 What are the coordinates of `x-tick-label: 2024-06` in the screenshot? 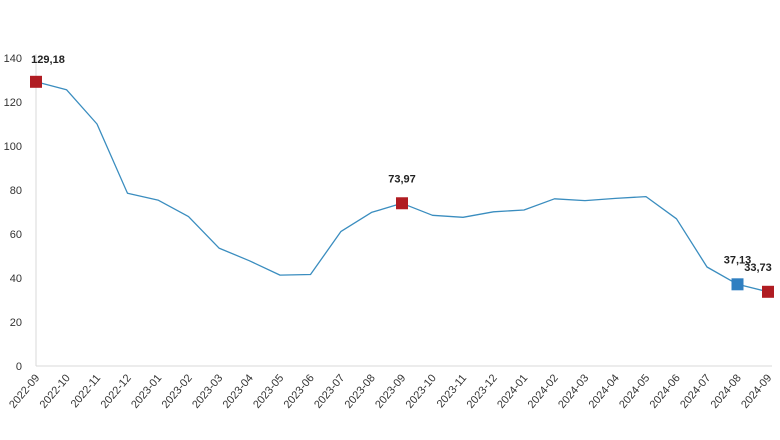 It's located at (665, 391).